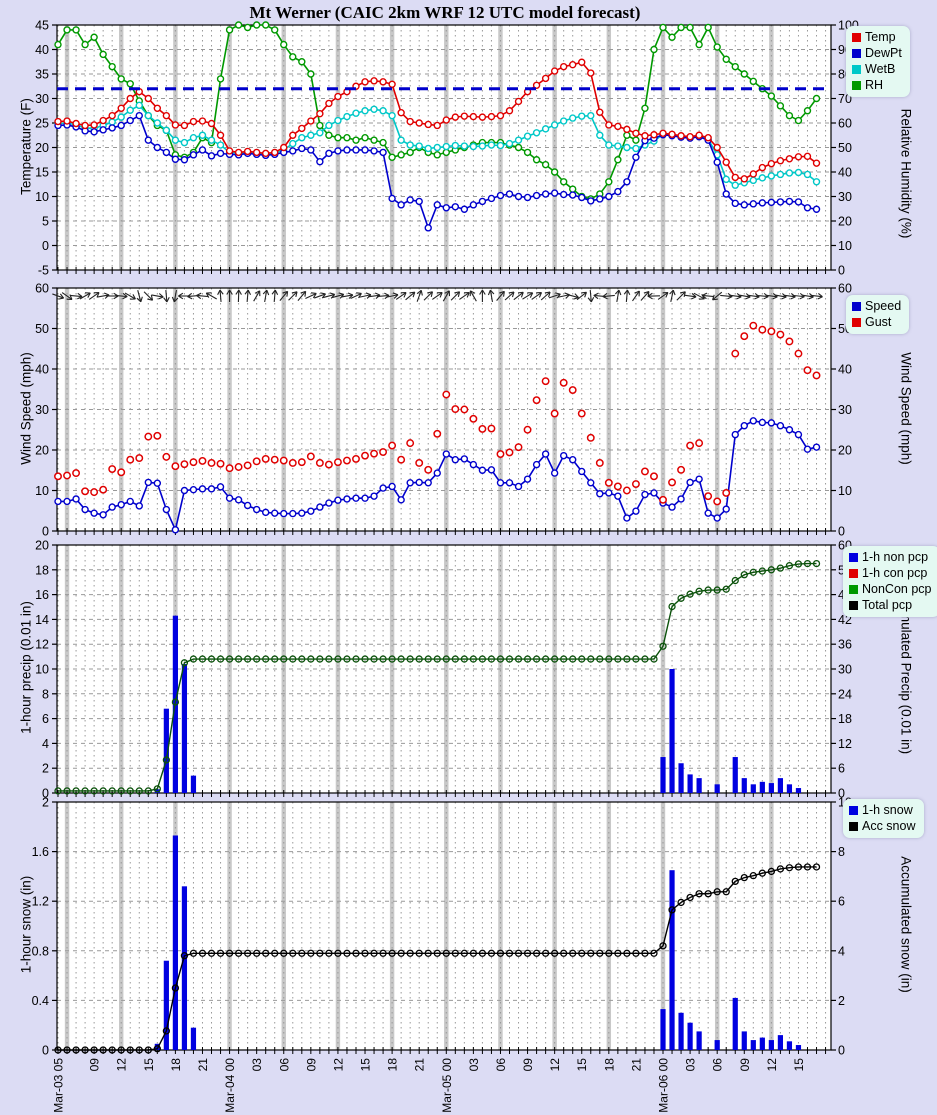 This screenshot has height=1115, width=937. Describe the element at coordinates (890, 573) in the screenshot. I see `legend-item: 1-h con pcp` at that location.